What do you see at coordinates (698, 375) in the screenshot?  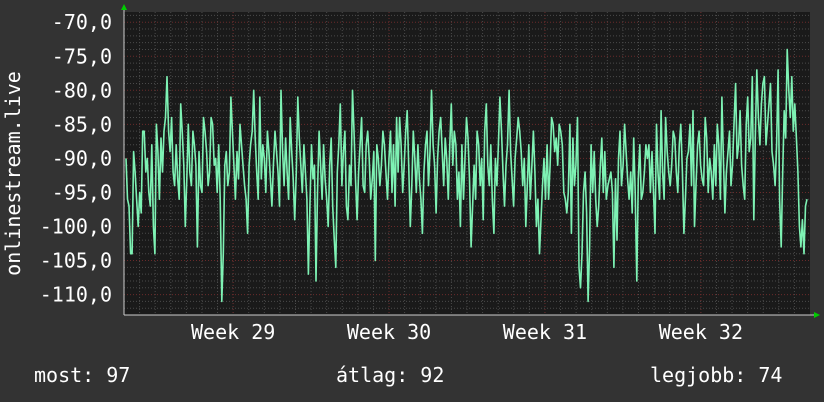 I see `stat-best-label: legjobb:` at bounding box center [698, 375].